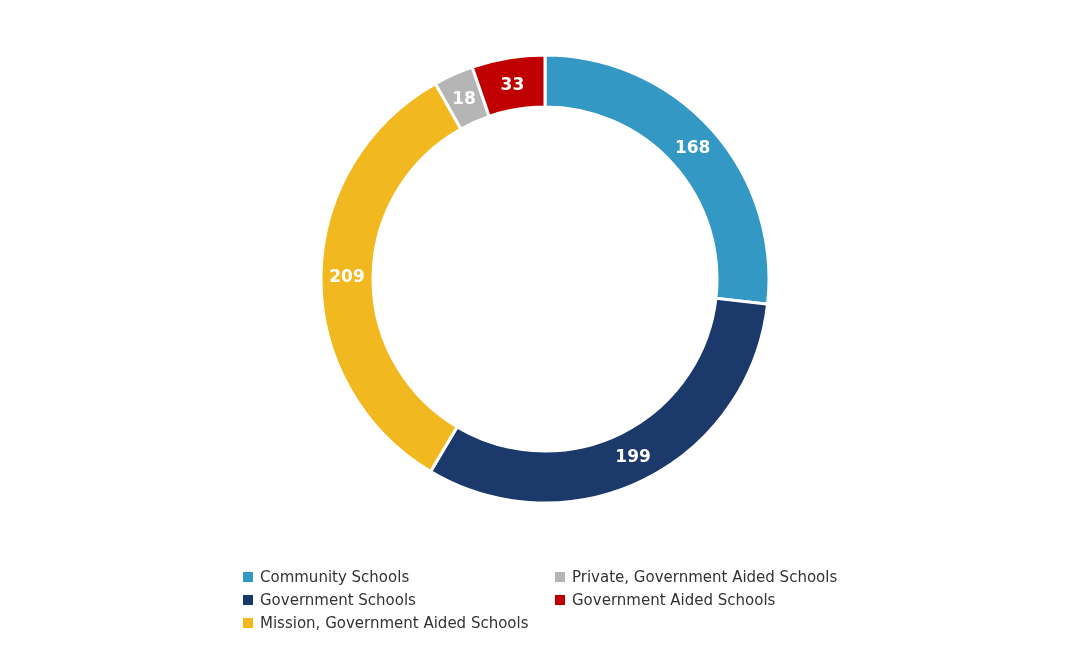  What do you see at coordinates (692, 147) in the screenshot?
I see `data-label: 168` at bounding box center [692, 147].